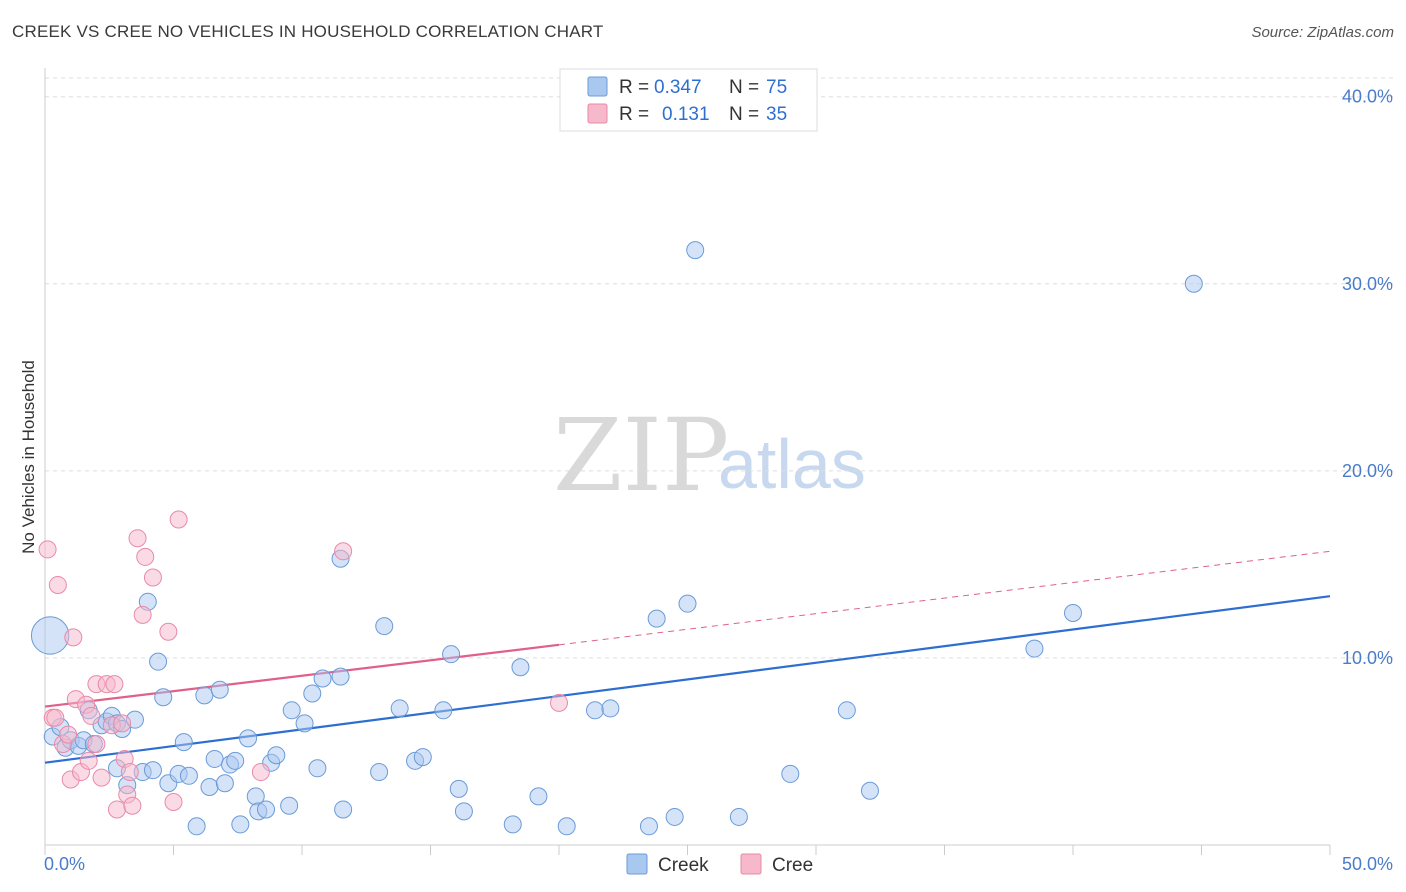 This screenshot has width=1406, height=892. Describe the element at coordinates (1367, 377) in the screenshot. I see `y-tick-labels: 10.0% 20.0% 30.0% 40.0%` at that location.